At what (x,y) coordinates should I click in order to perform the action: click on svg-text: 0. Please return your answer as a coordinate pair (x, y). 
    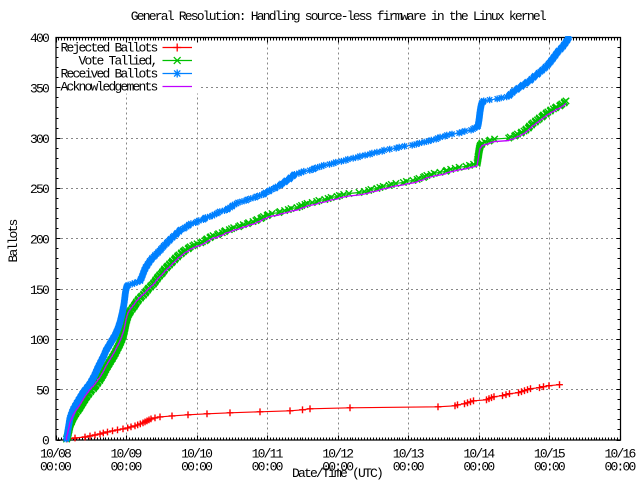
    Looking at the image, I should click on (45, 441).